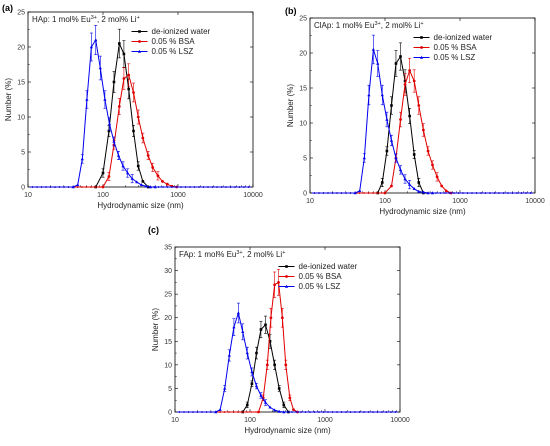  What do you see at coordinates (168, 271) in the screenshot?
I see `y-tick-label: 30` at bounding box center [168, 271].